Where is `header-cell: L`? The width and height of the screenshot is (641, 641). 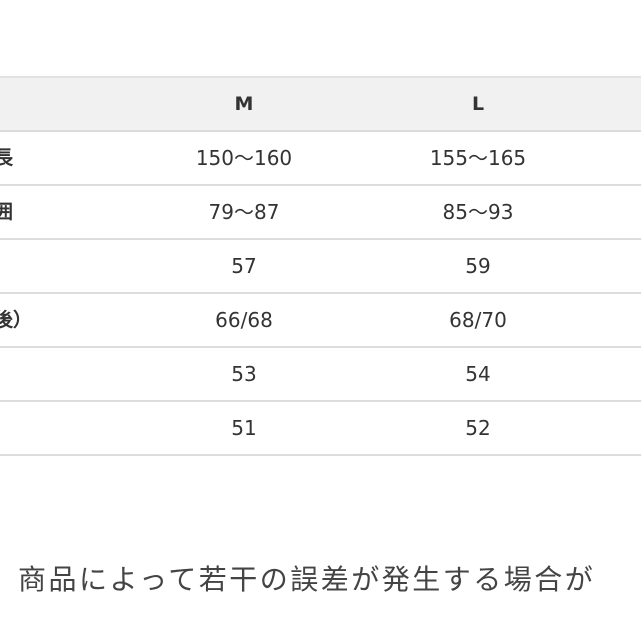 header-cell: L is located at coordinates (478, 104).